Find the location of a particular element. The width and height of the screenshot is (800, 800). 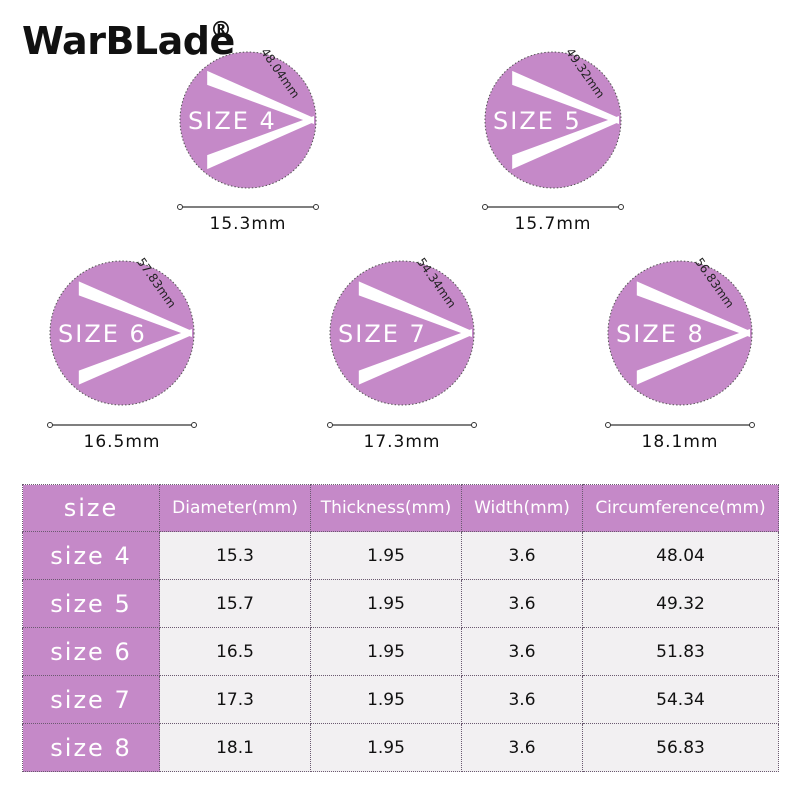

row-size-label: size 5 is located at coordinates (91, 603).